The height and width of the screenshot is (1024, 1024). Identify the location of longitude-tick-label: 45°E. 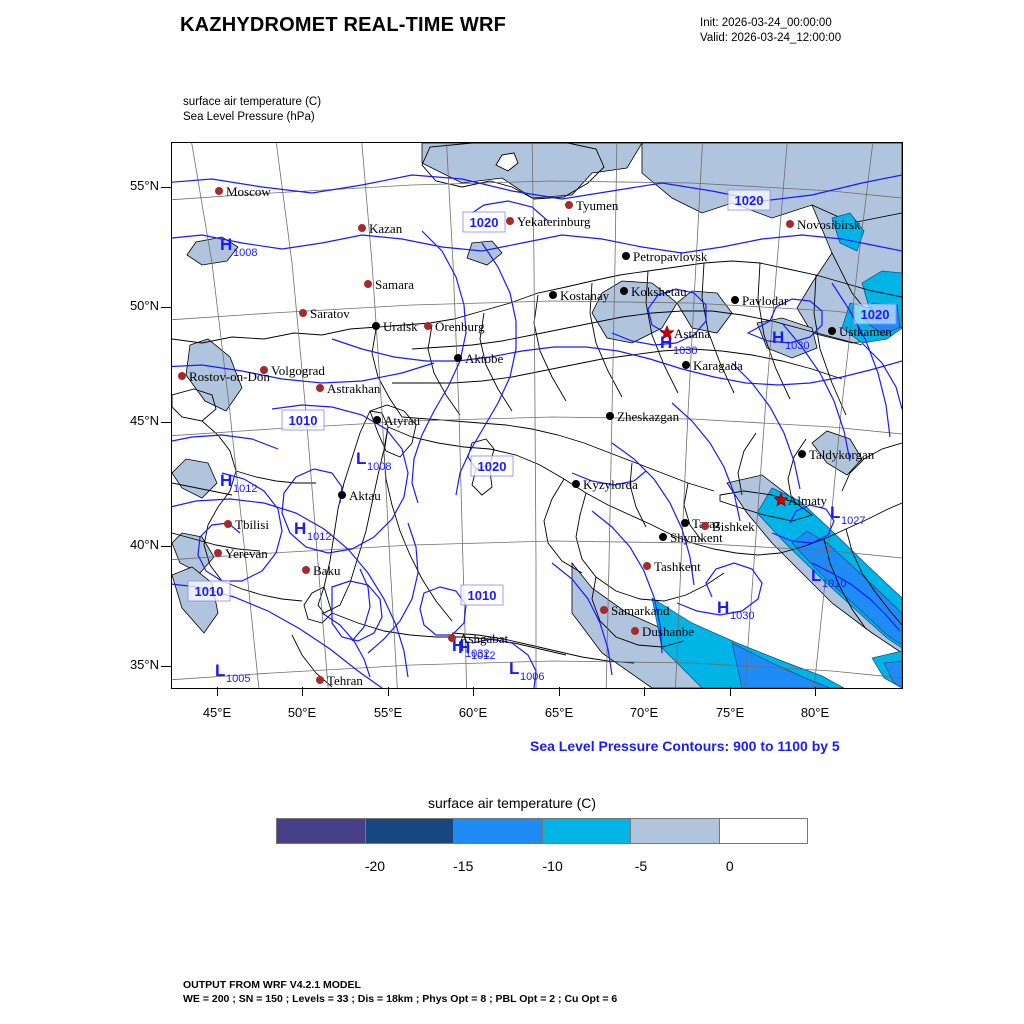
(217, 712).